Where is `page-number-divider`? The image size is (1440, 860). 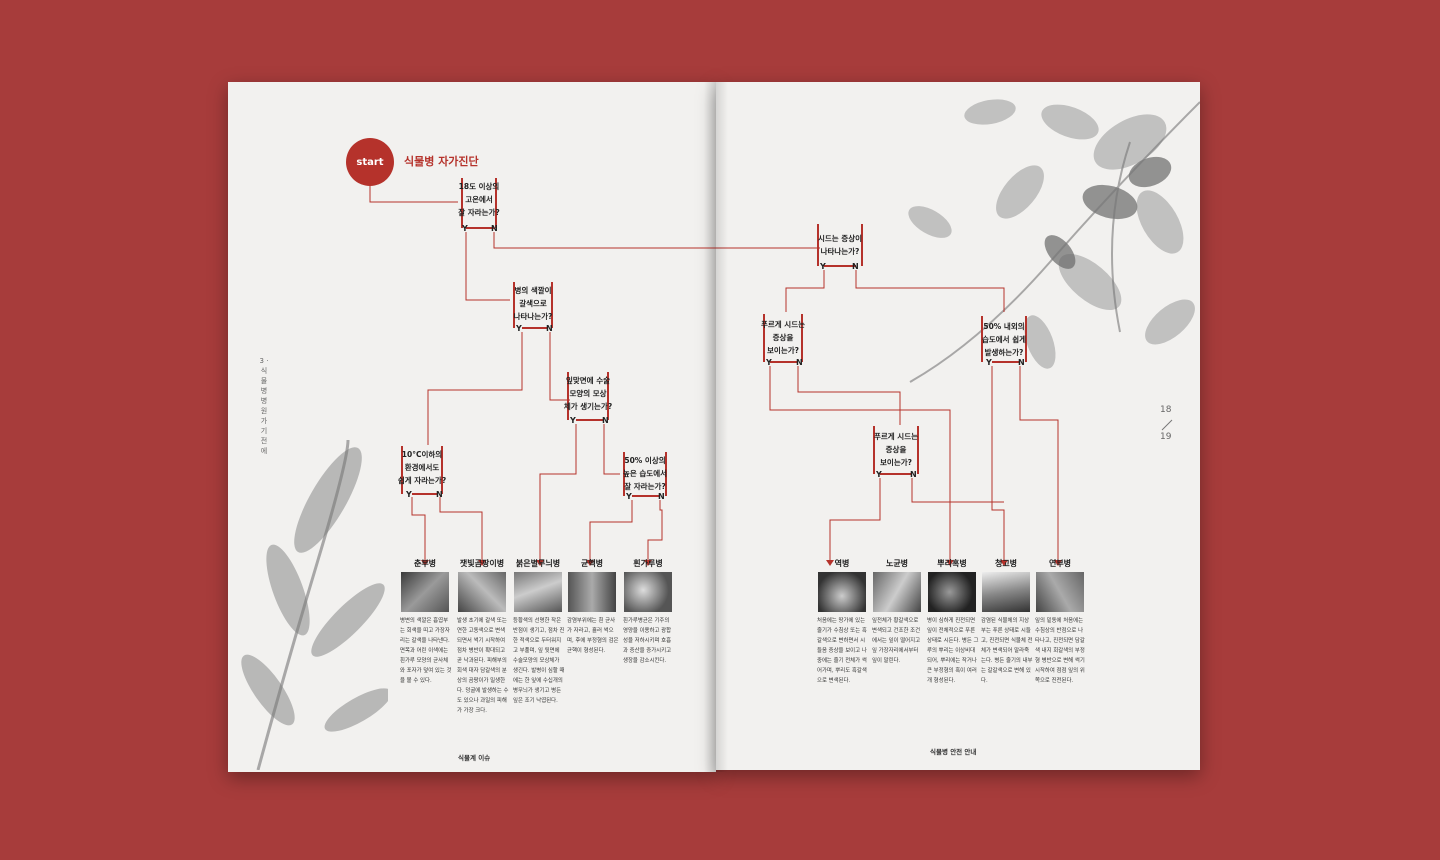
page-number-divider is located at coordinates (1167, 425).